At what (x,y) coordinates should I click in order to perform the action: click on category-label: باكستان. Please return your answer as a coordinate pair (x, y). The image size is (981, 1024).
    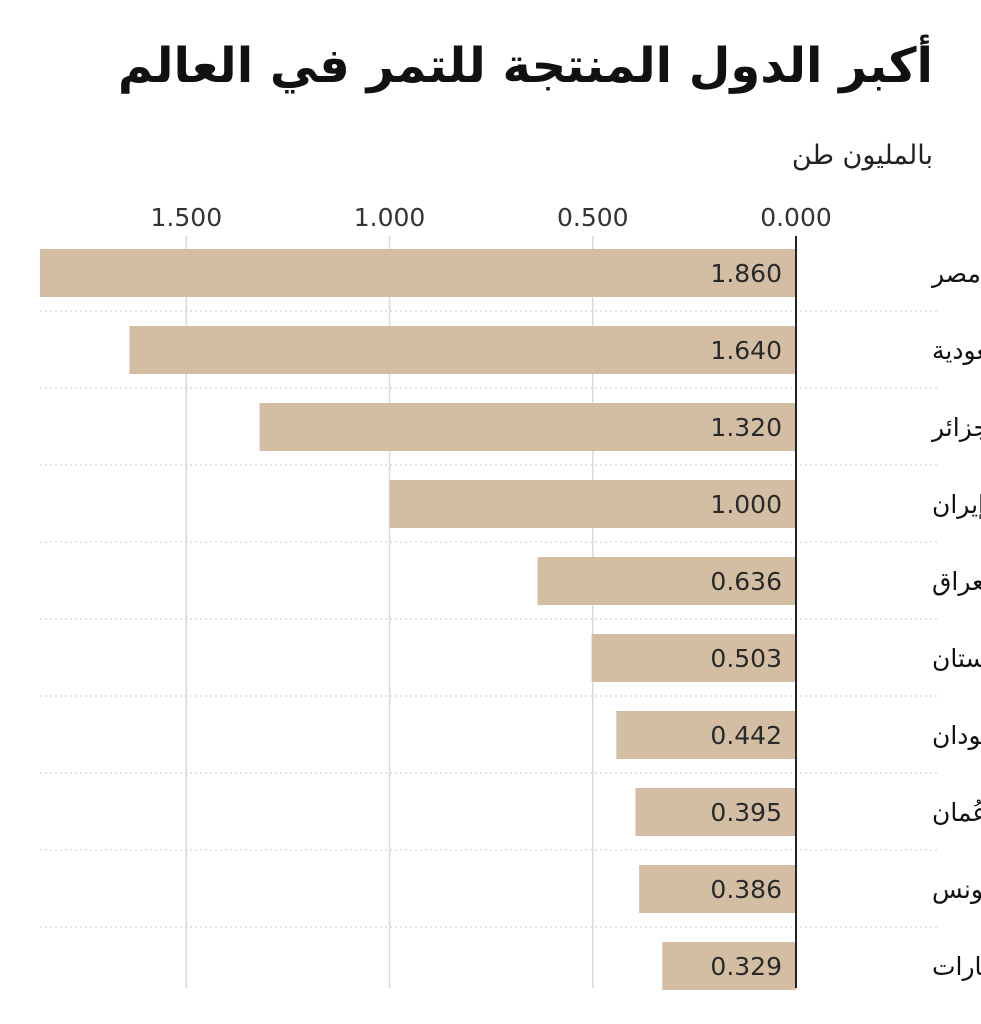
    Looking at the image, I should click on (956, 658).